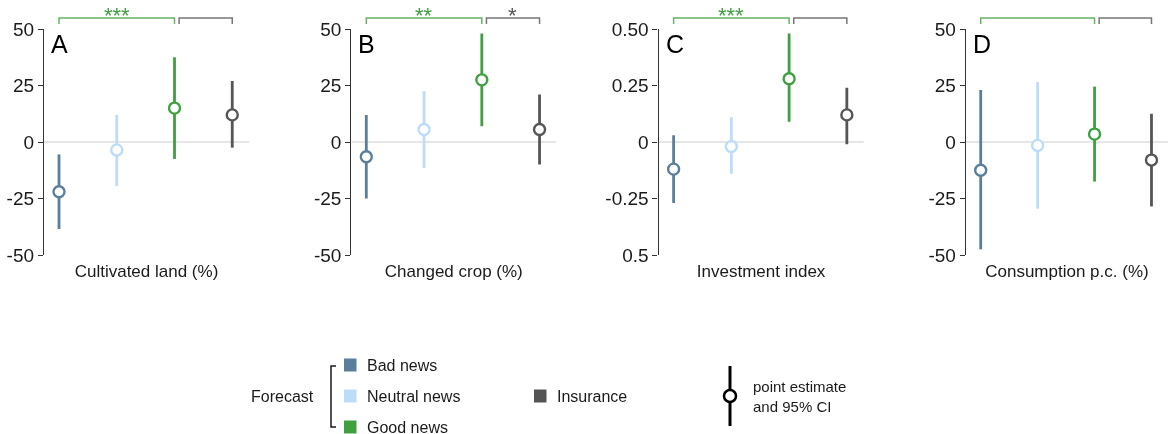 The image size is (1168, 434). Describe the element at coordinates (59, 44) in the screenshot. I see `chart-title: A` at that location.